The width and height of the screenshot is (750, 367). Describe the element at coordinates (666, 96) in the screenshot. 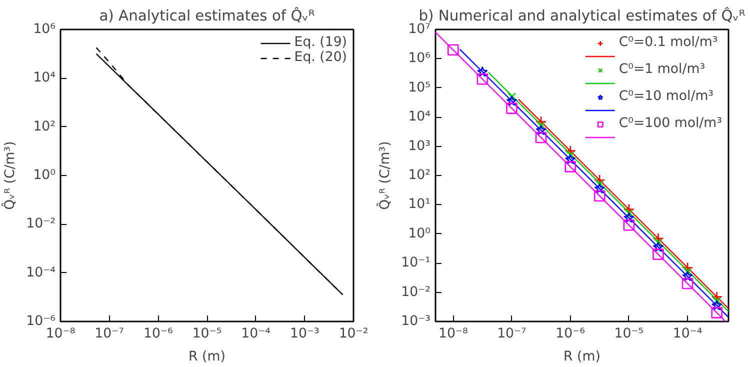

I see `legend-label: C⁰=10 mol/m³` at that location.